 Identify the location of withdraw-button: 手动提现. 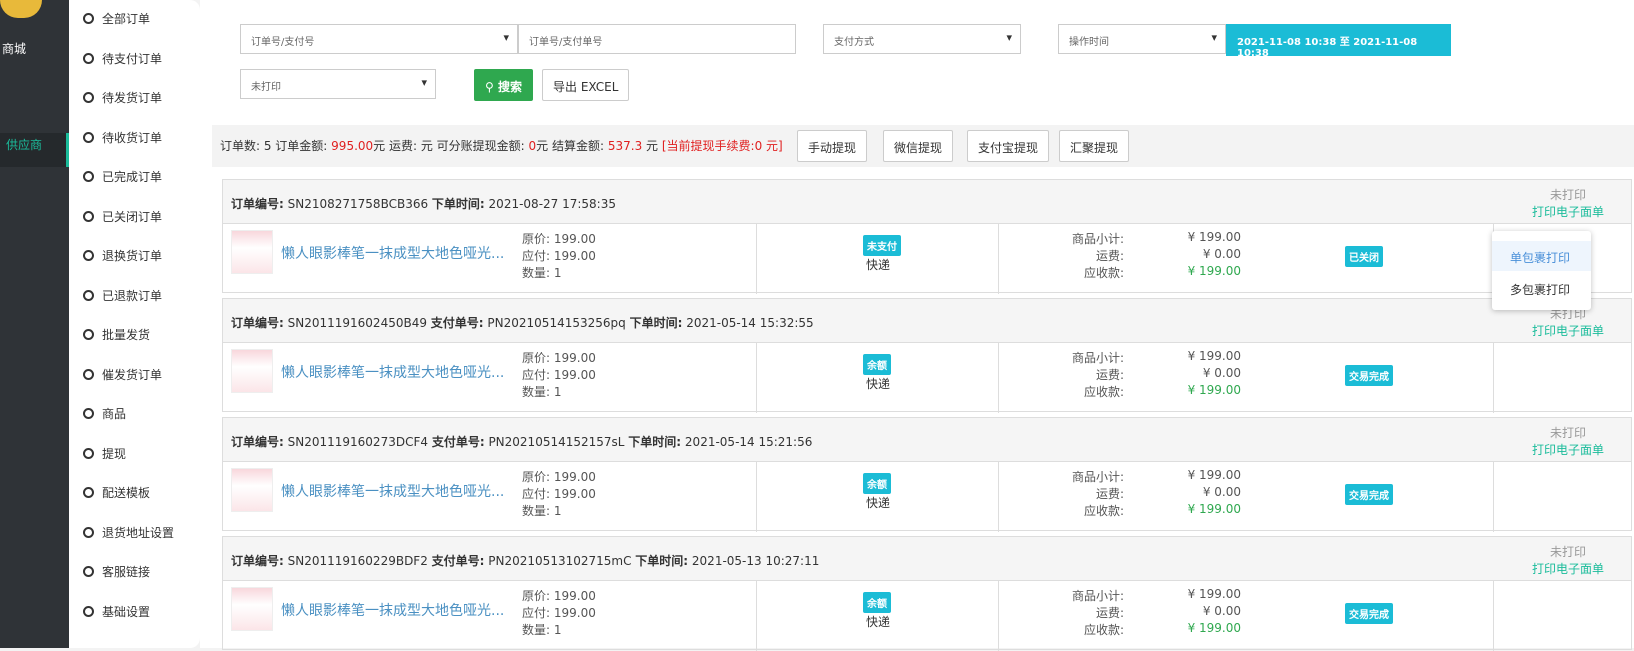
(832, 146).